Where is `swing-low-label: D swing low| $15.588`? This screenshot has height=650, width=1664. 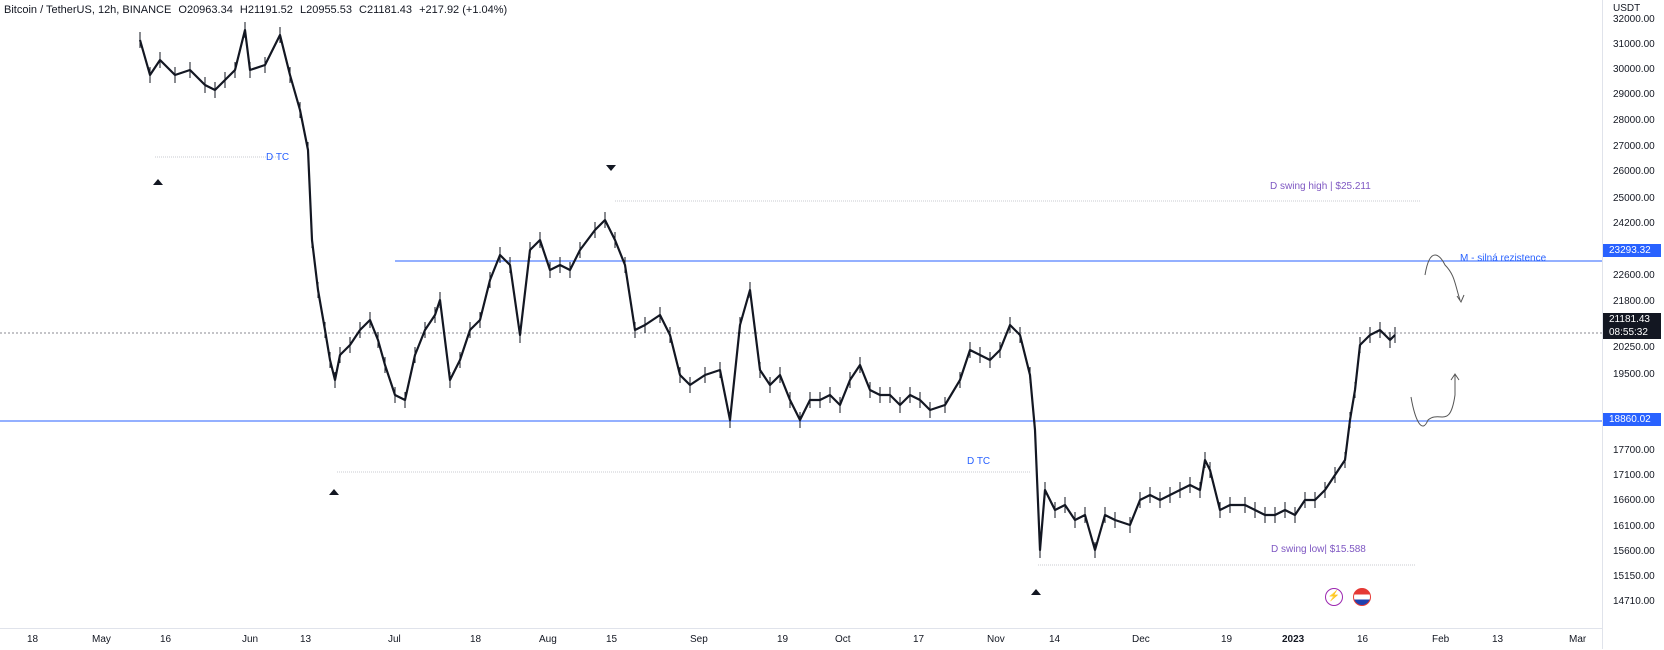
swing-low-label: D swing low| $15.588 is located at coordinates (1318, 549).